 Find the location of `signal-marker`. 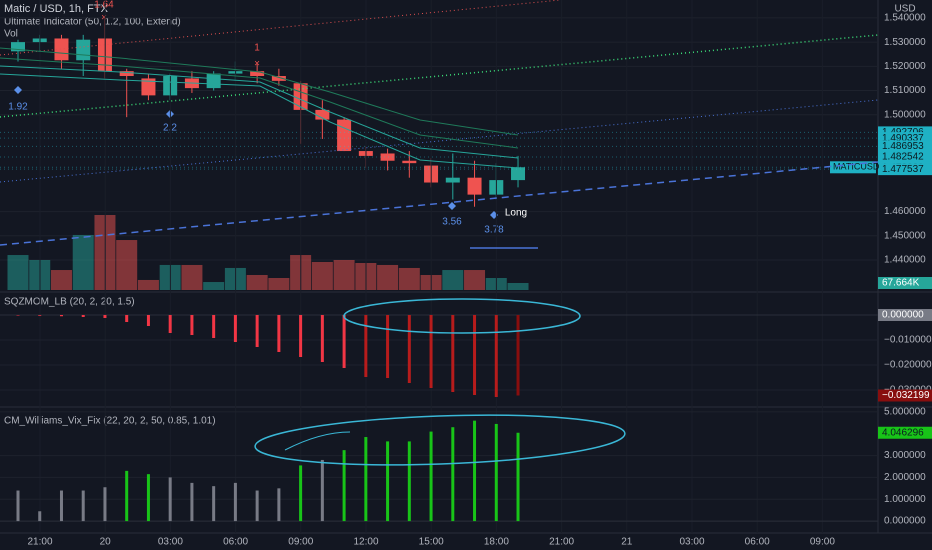

signal-marker is located at coordinates (18, 90).